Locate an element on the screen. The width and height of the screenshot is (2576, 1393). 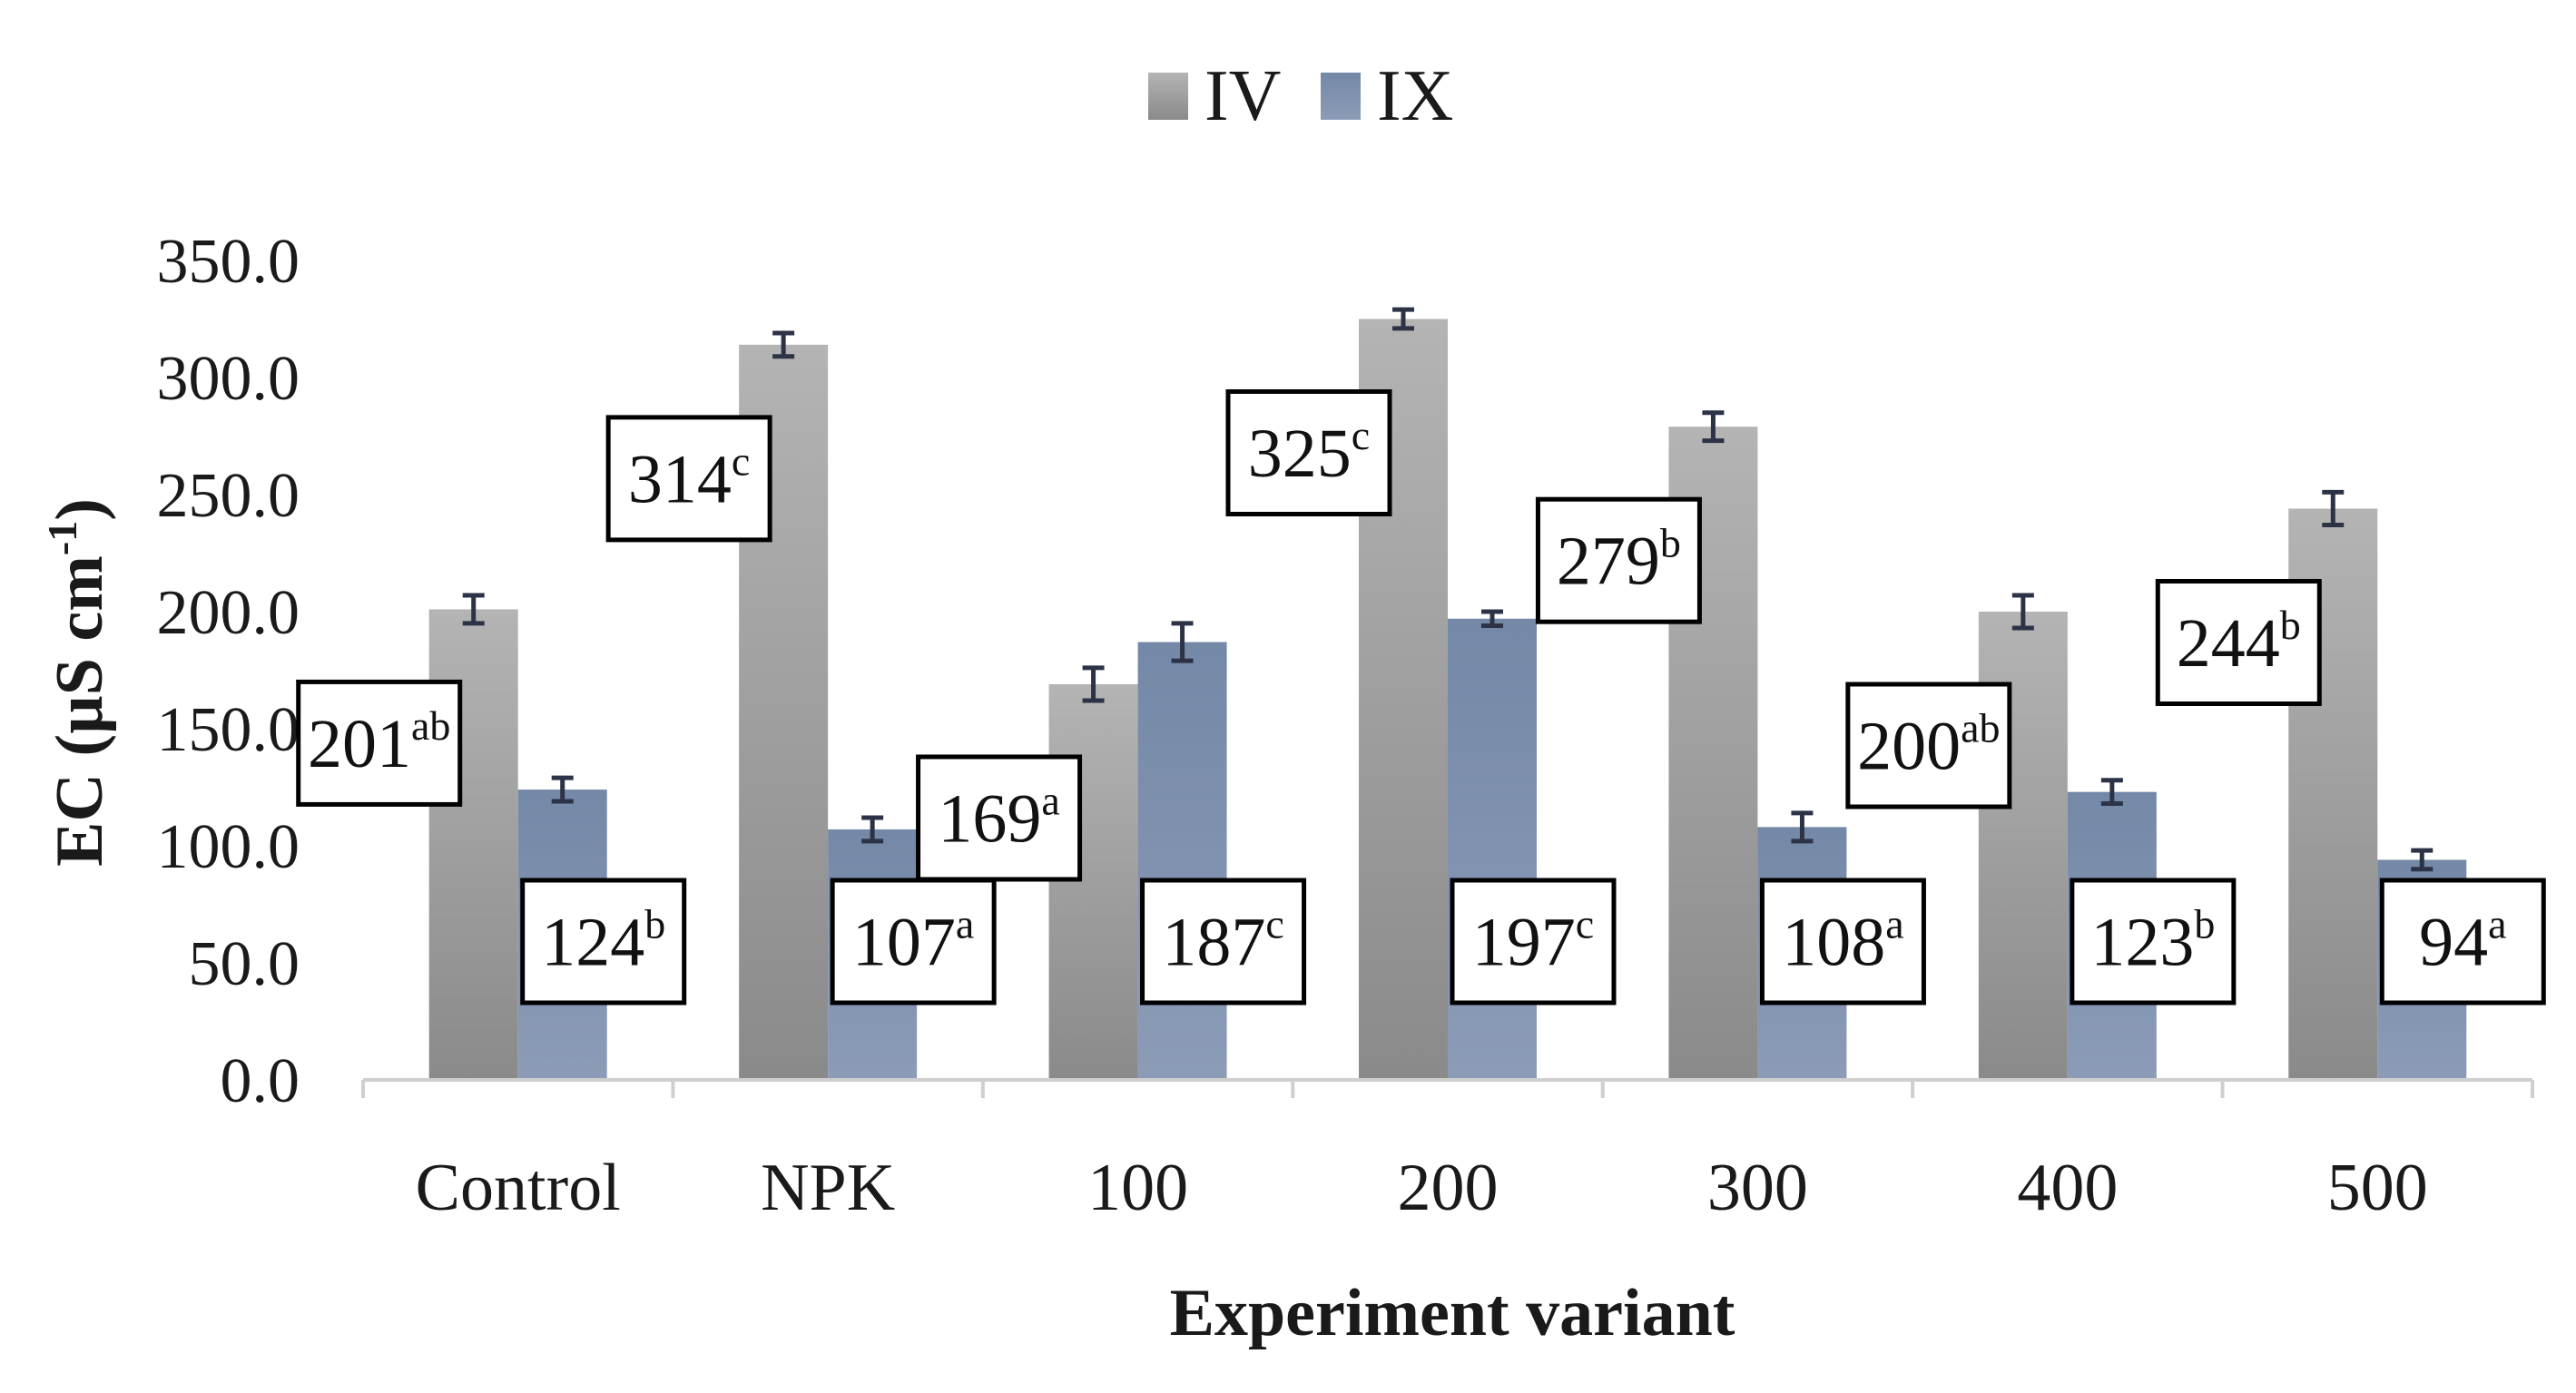
y-tick-label: 150.0 is located at coordinates (228, 730).